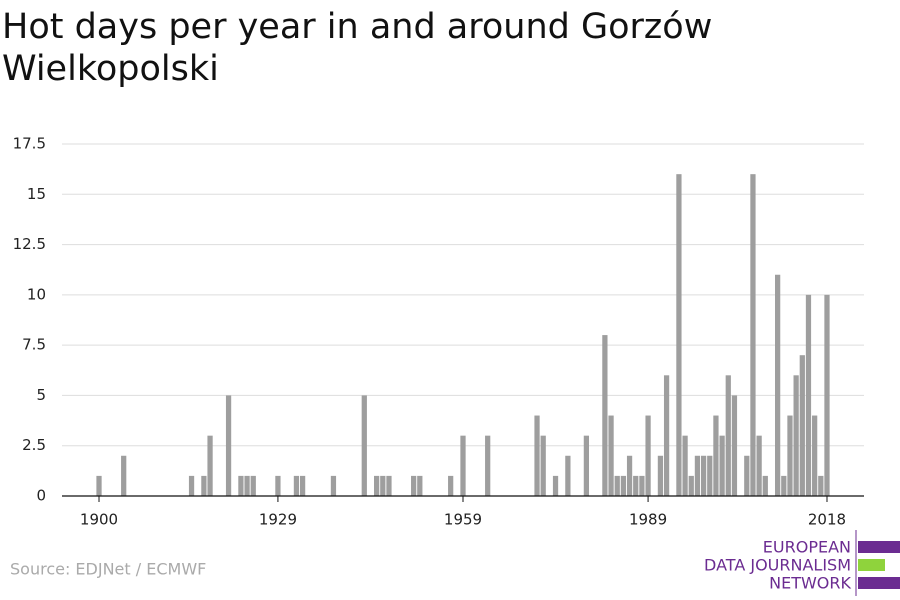  What do you see at coordinates (278, 520) in the screenshot?
I see `x-tick-label: 1929` at bounding box center [278, 520].